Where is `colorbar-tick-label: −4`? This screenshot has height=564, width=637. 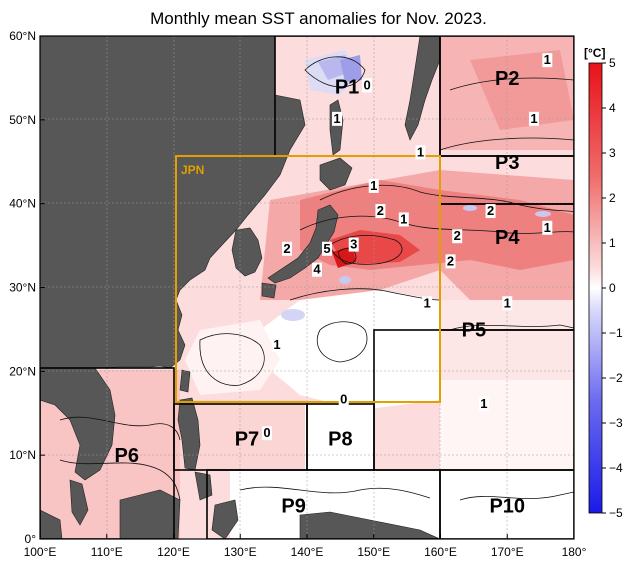 colorbar-tick-label: −4 is located at coordinates (616, 468).